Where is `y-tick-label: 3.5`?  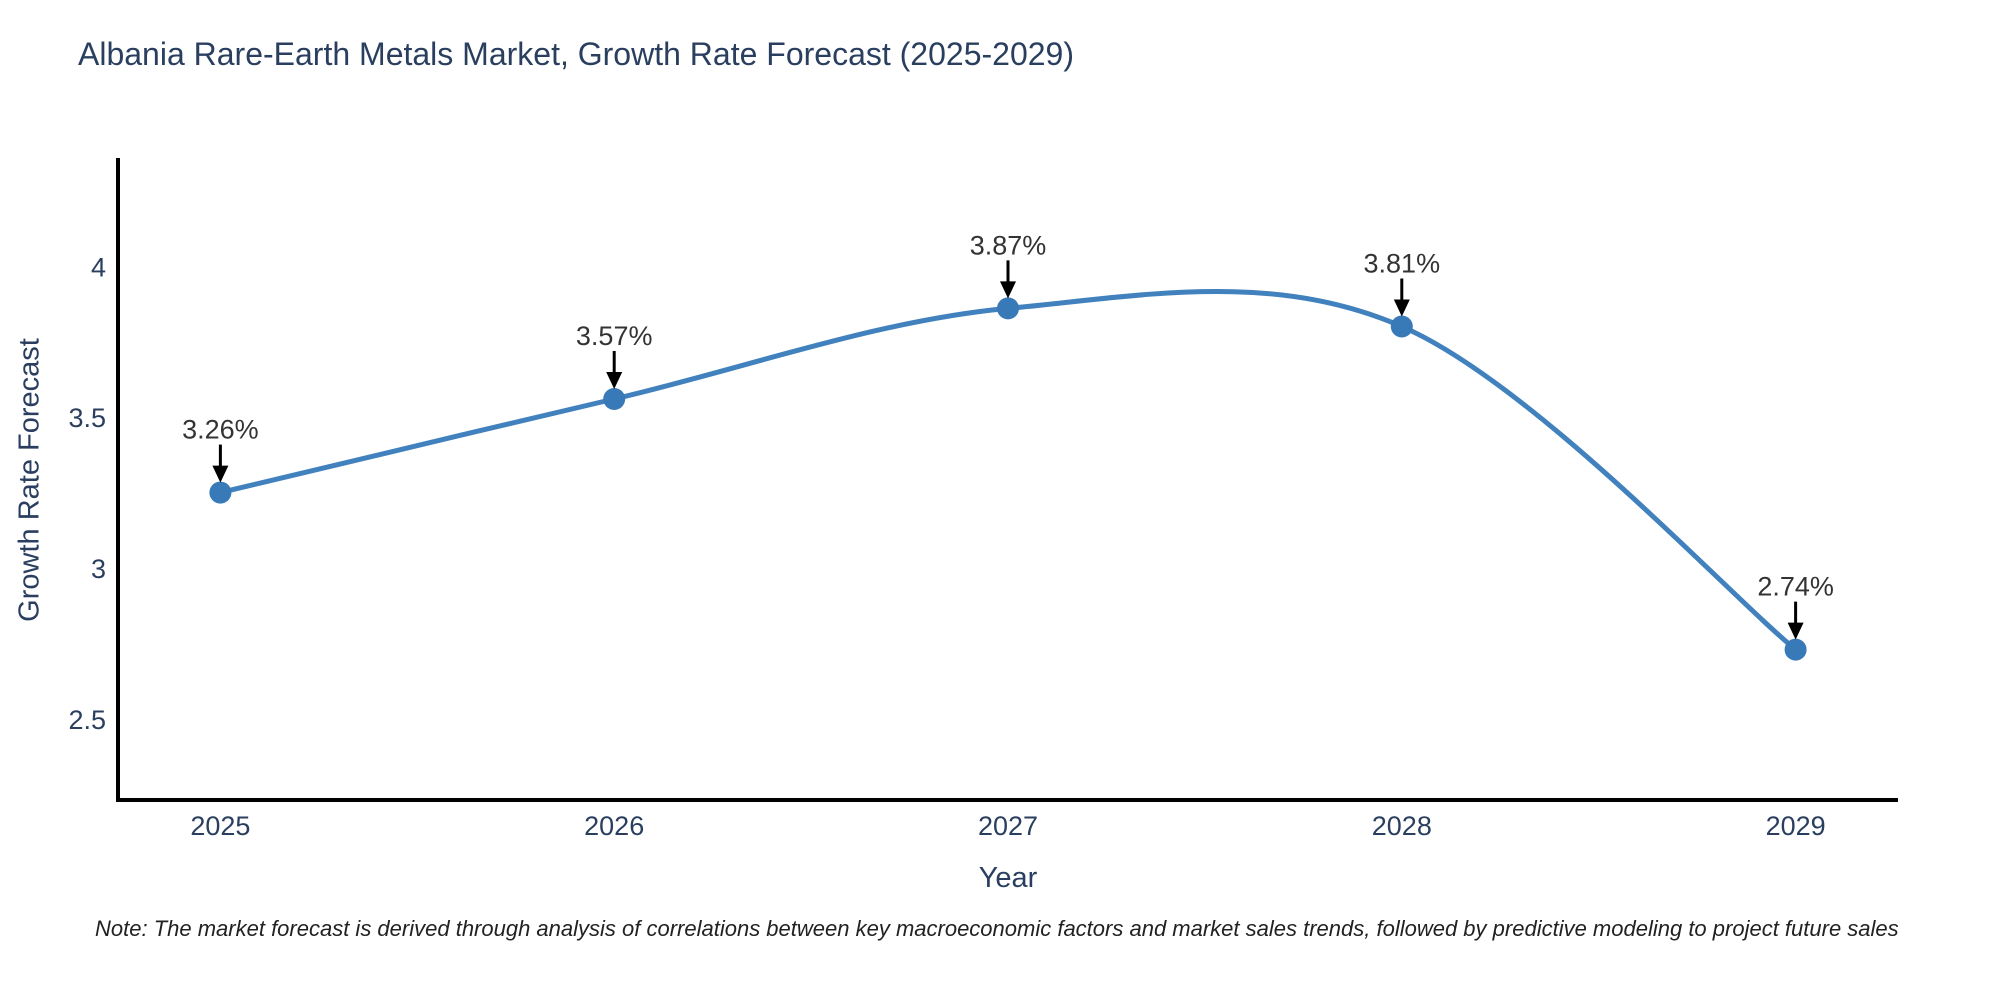
y-tick-label: 3.5 is located at coordinates (87, 418).